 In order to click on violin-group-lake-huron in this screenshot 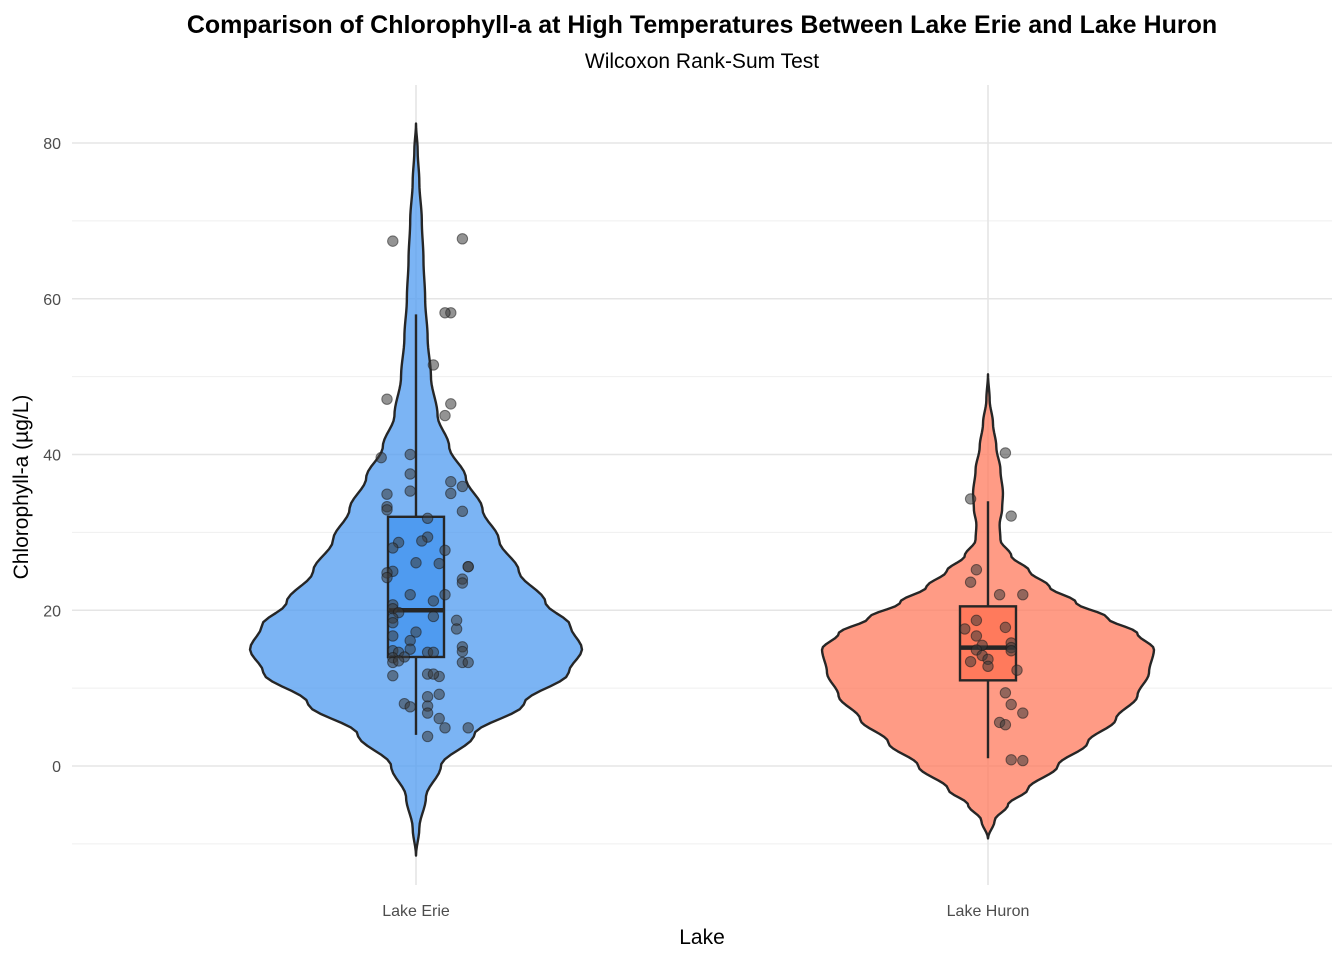, I will do `click(988, 606)`.